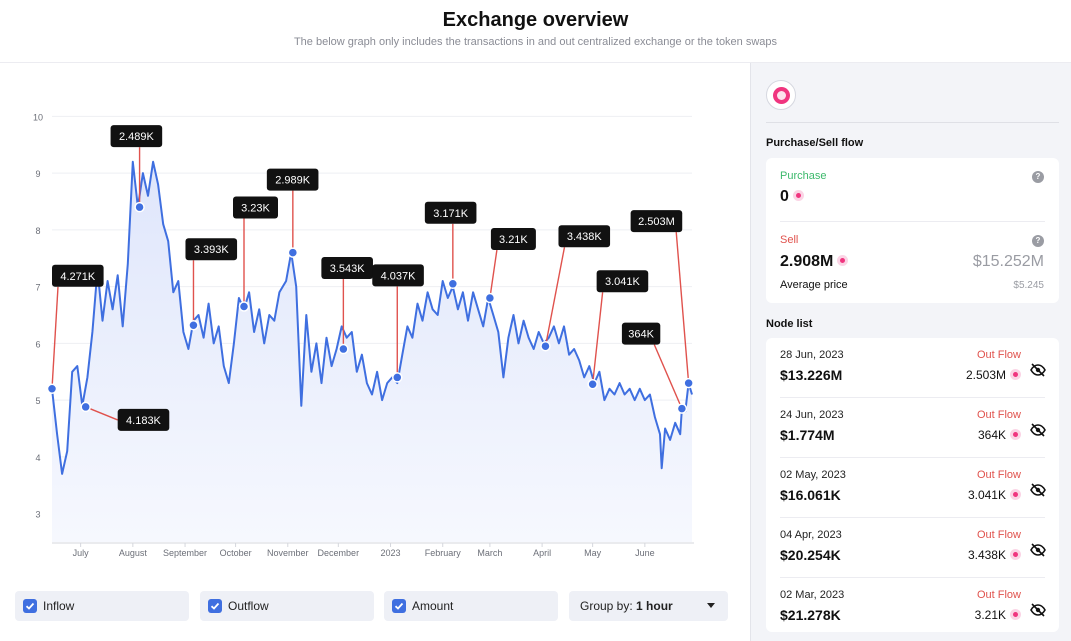  What do you see at coordinates (1028, 285) in the screenshot?
I see `average-price-value: $5.245` at bounding box center [1028, 285].